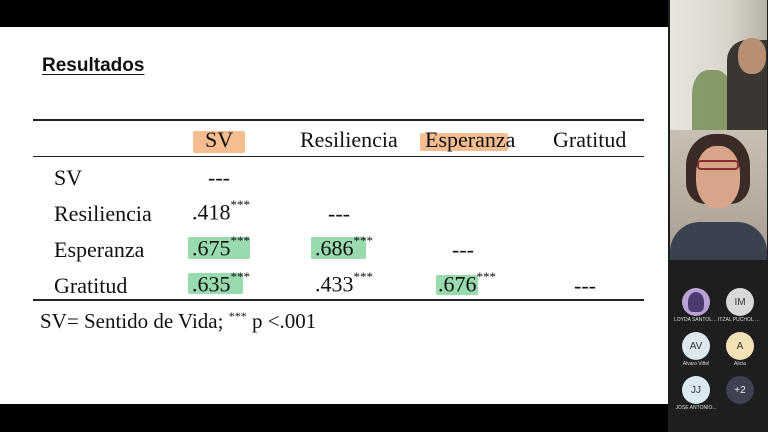  I want to click on table-top-rule, so click(338, 120).